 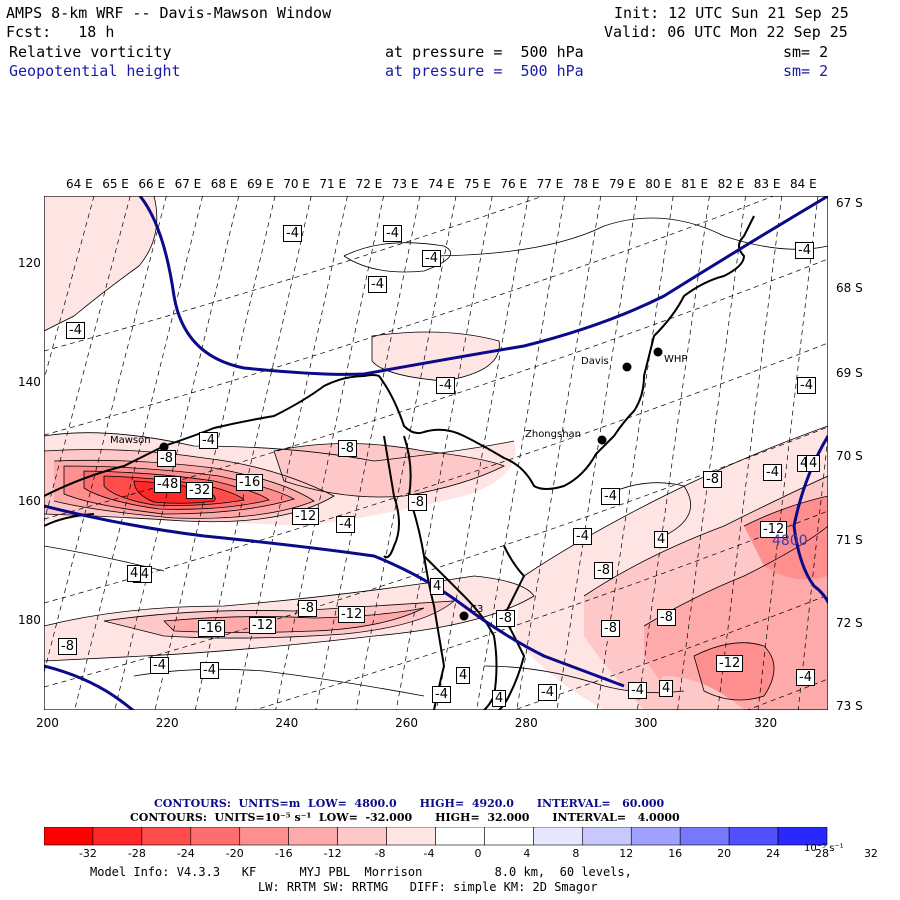 What do you see at coordinates (405, 184) in the screenshot?
I see `longitude-label: 73 E` at bounding box center [405, 184].